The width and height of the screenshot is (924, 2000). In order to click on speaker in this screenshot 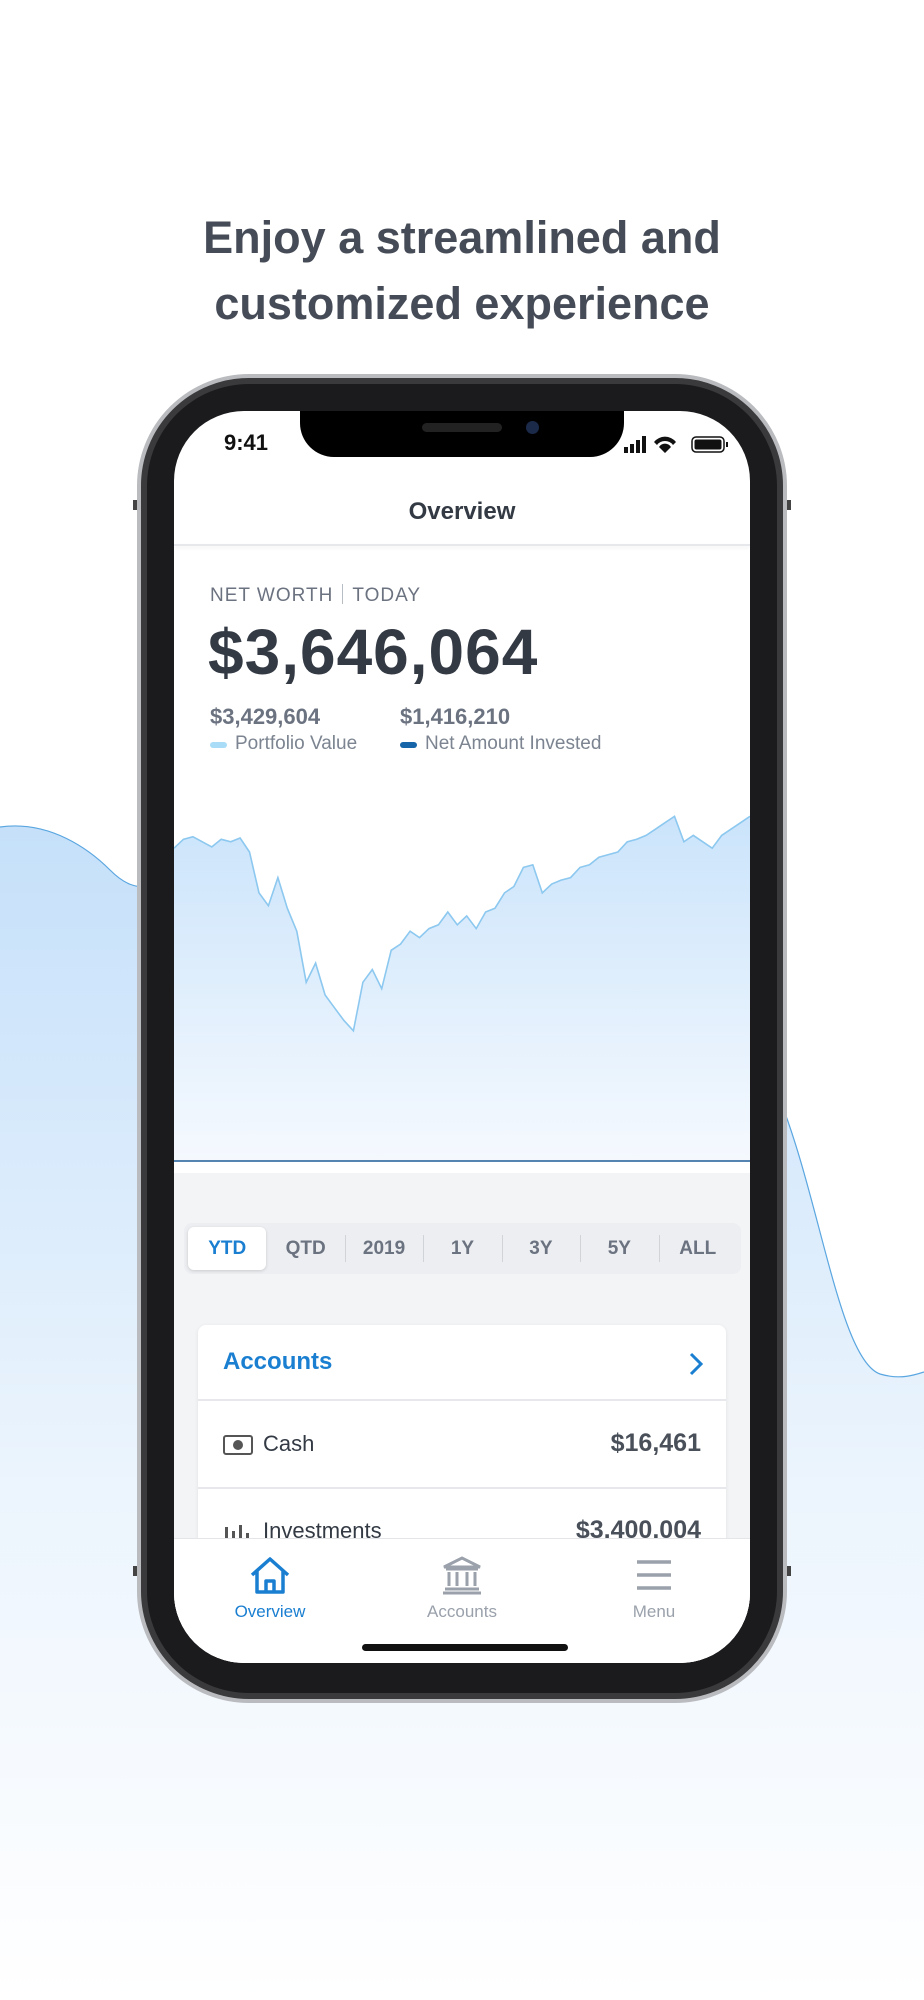, I will do `click(462, 427)`.